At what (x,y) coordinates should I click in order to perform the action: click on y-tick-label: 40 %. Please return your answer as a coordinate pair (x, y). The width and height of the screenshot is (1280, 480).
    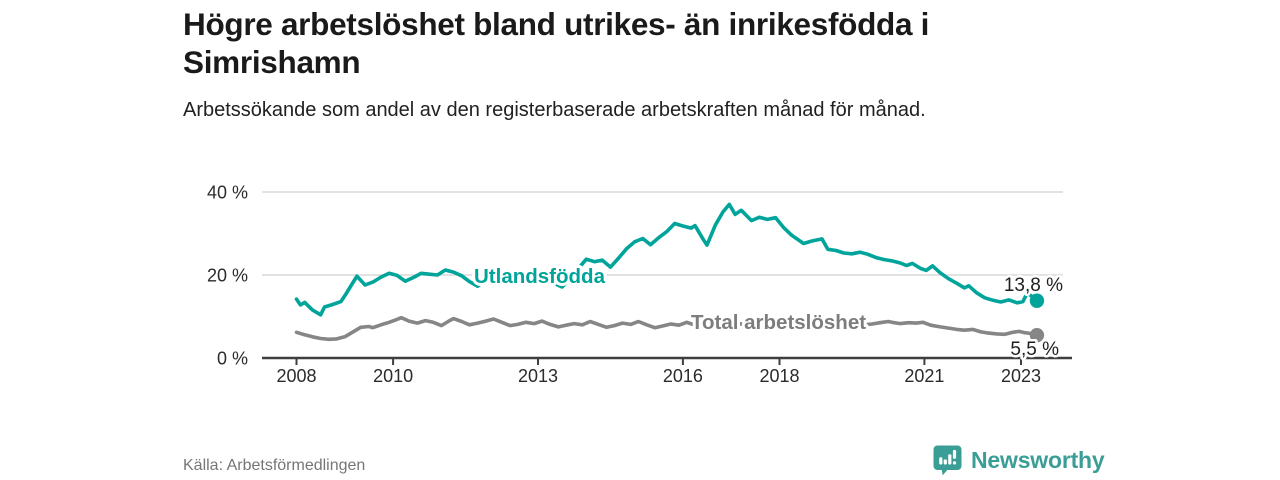
    Looking at the image, I should click on (227, 193).